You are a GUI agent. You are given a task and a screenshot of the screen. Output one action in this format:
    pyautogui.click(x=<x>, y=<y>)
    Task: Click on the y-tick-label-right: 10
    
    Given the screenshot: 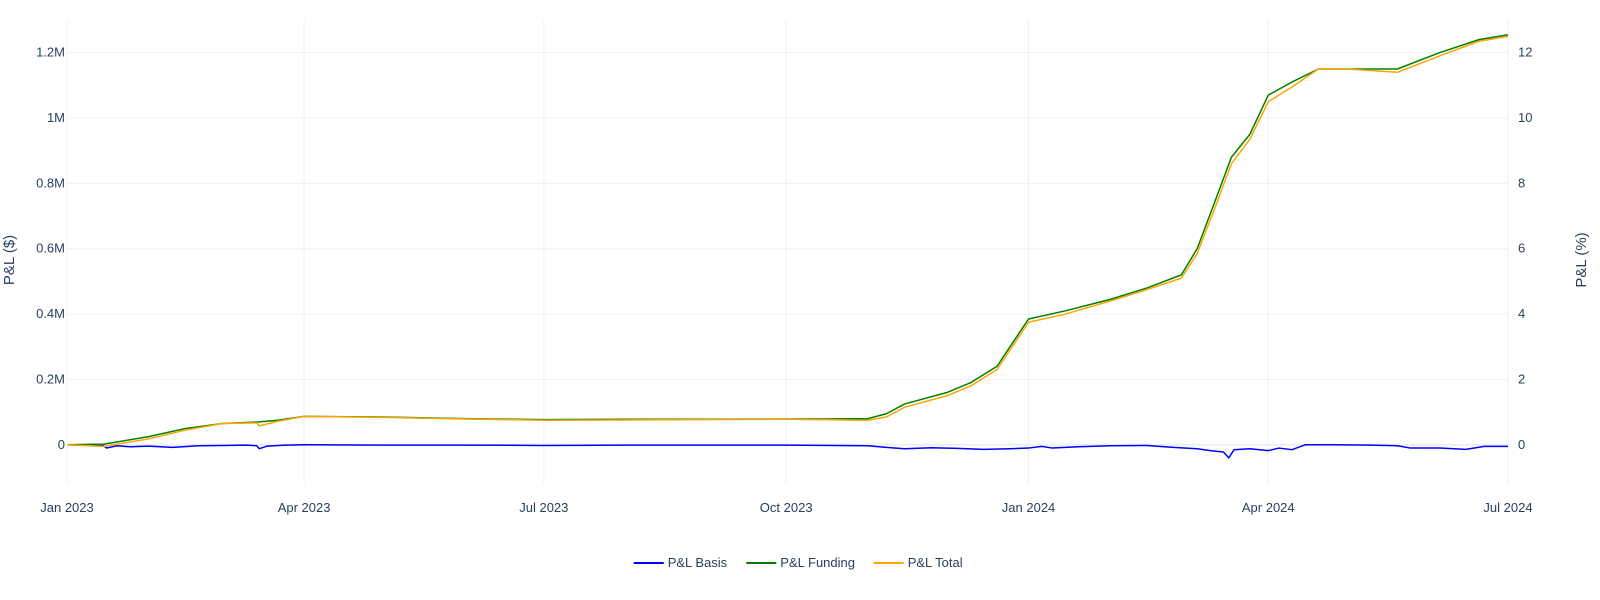 What is the action you would take?
    pyautogui.click(x=1525, y=117)
    